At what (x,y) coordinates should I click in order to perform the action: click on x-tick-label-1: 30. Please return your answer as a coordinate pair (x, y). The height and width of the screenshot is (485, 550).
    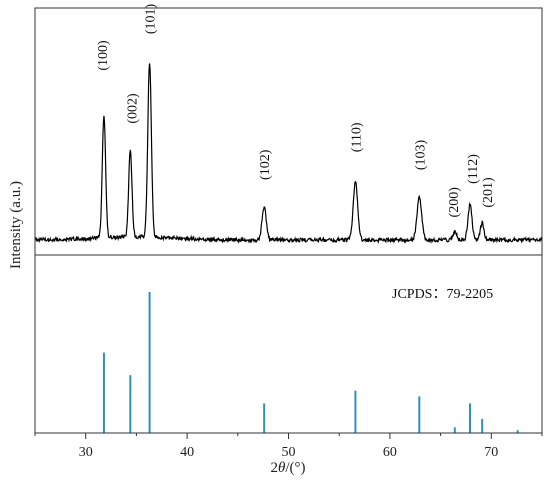
    Looking at the image, I should click on (86, 452).